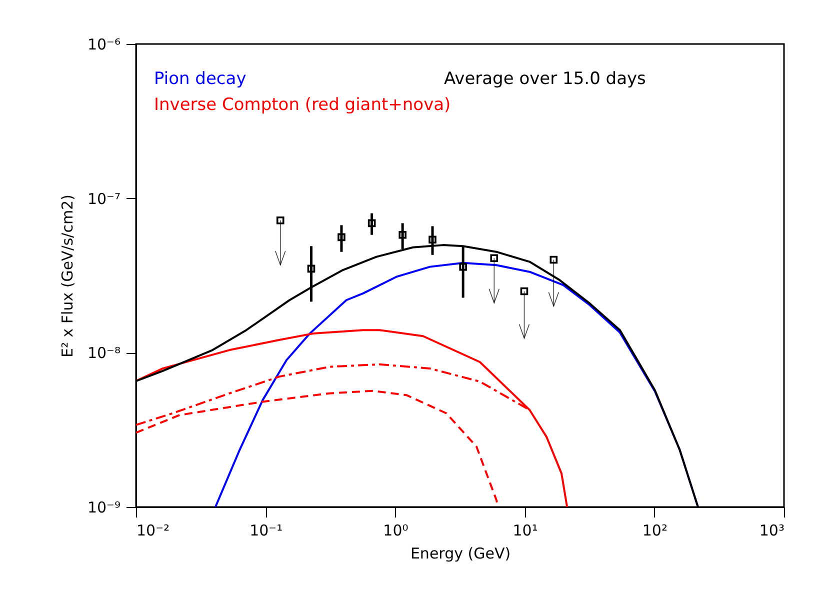 Image resolution: width=830 pixels, height=593 pixels. Describe the element at coordinates (302, 105) in the screenshot. I see `text: Inverse Compton (red giant+nova)` at that location.